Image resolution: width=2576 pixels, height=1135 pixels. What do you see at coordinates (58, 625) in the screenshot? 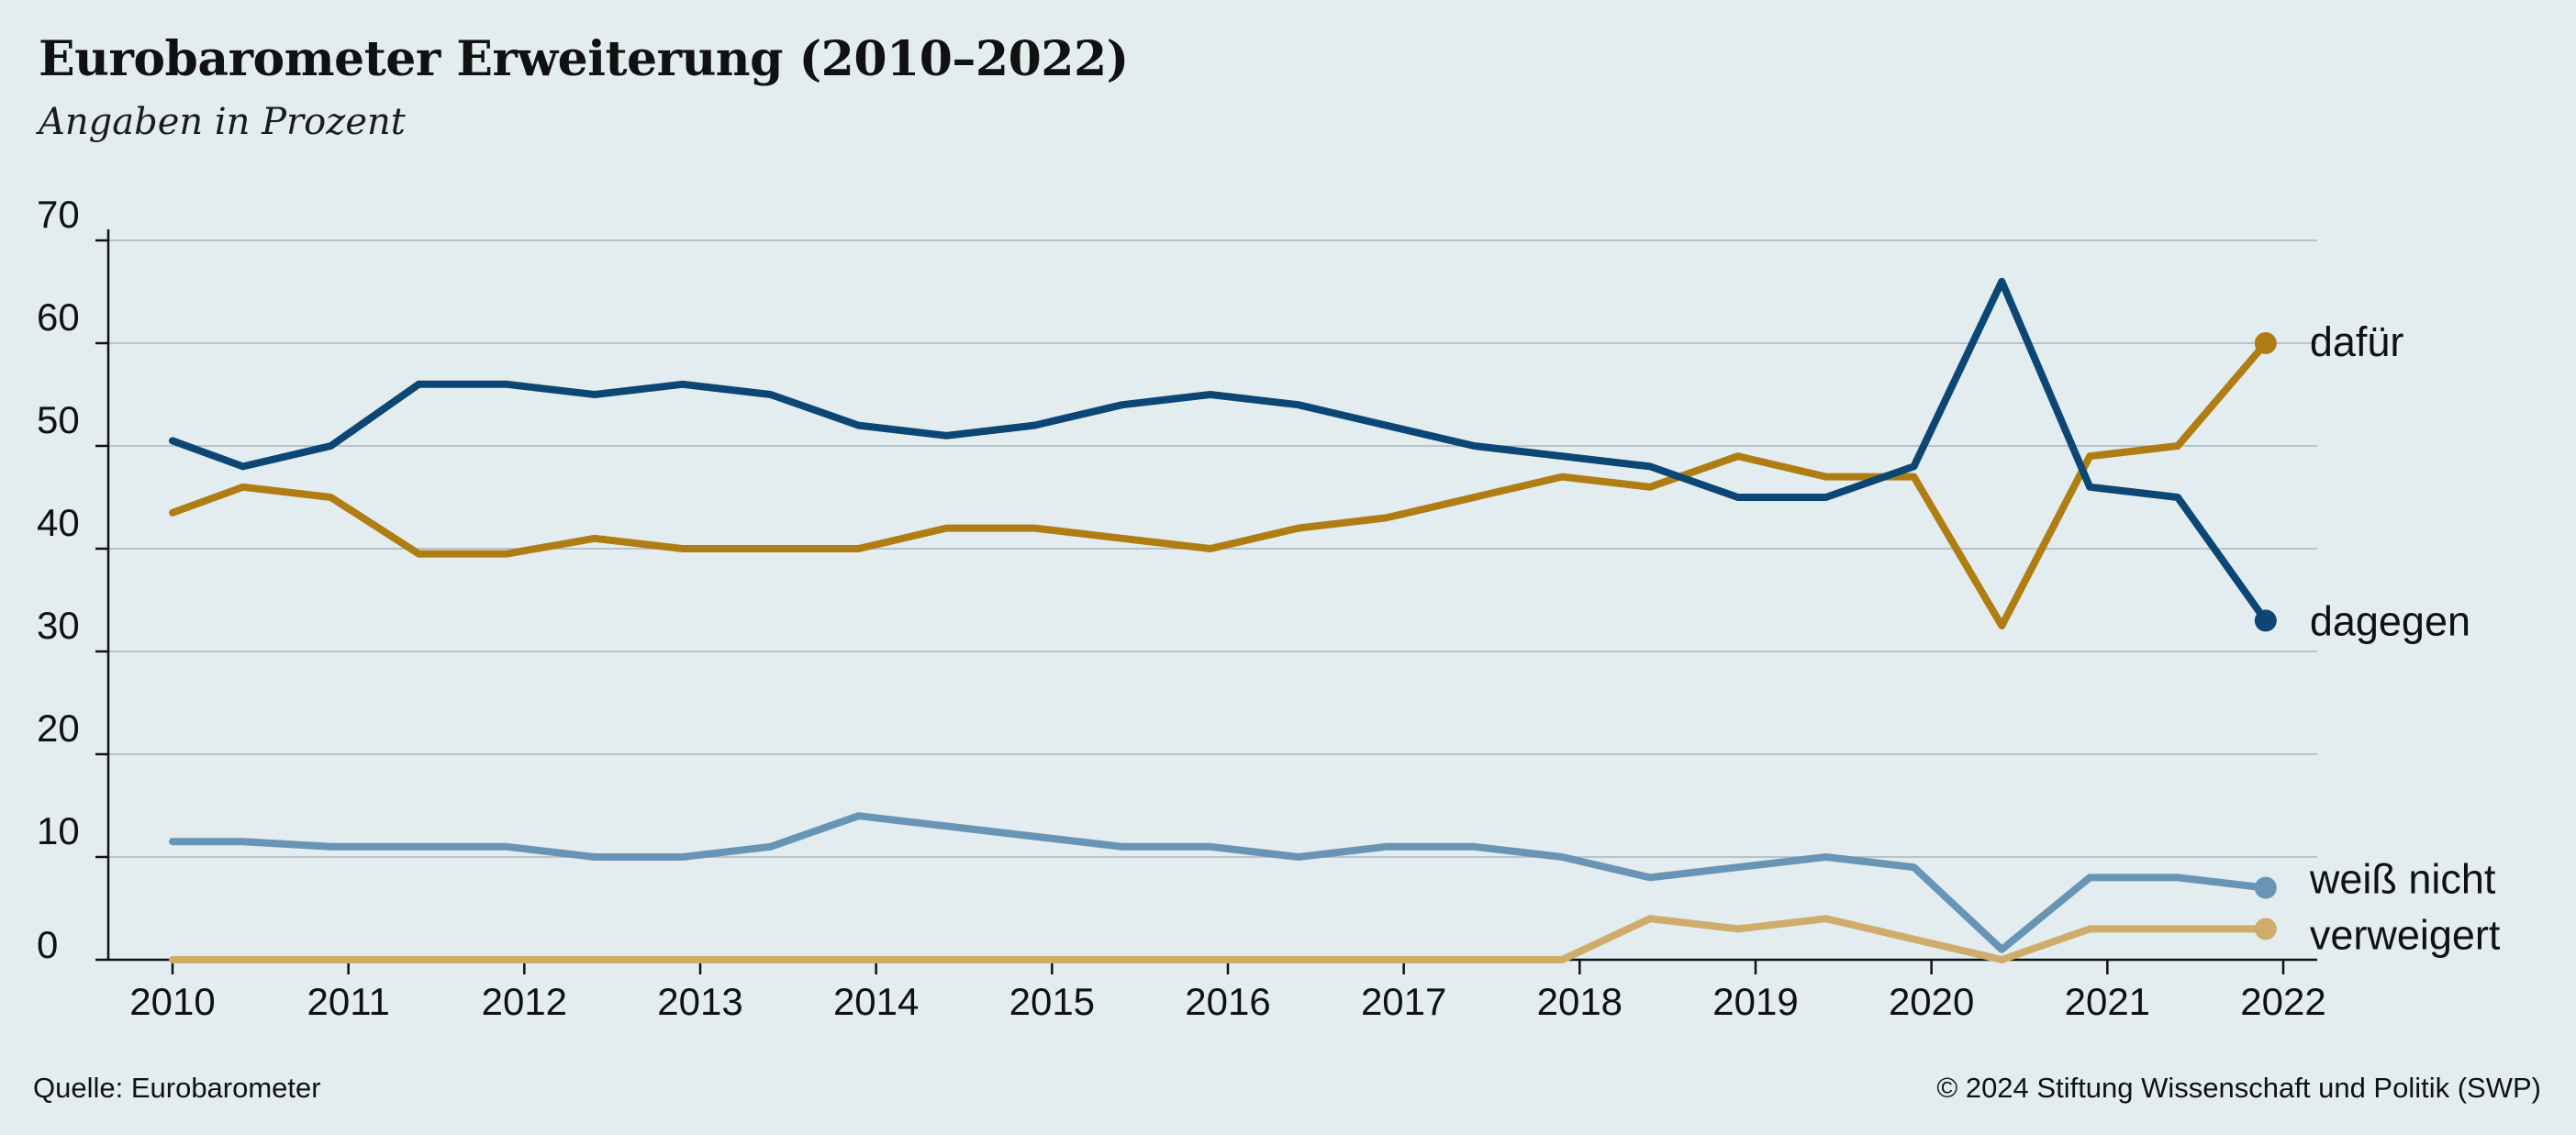
I see `y-tick-label-30: 30` at bounding box center [58, 625].